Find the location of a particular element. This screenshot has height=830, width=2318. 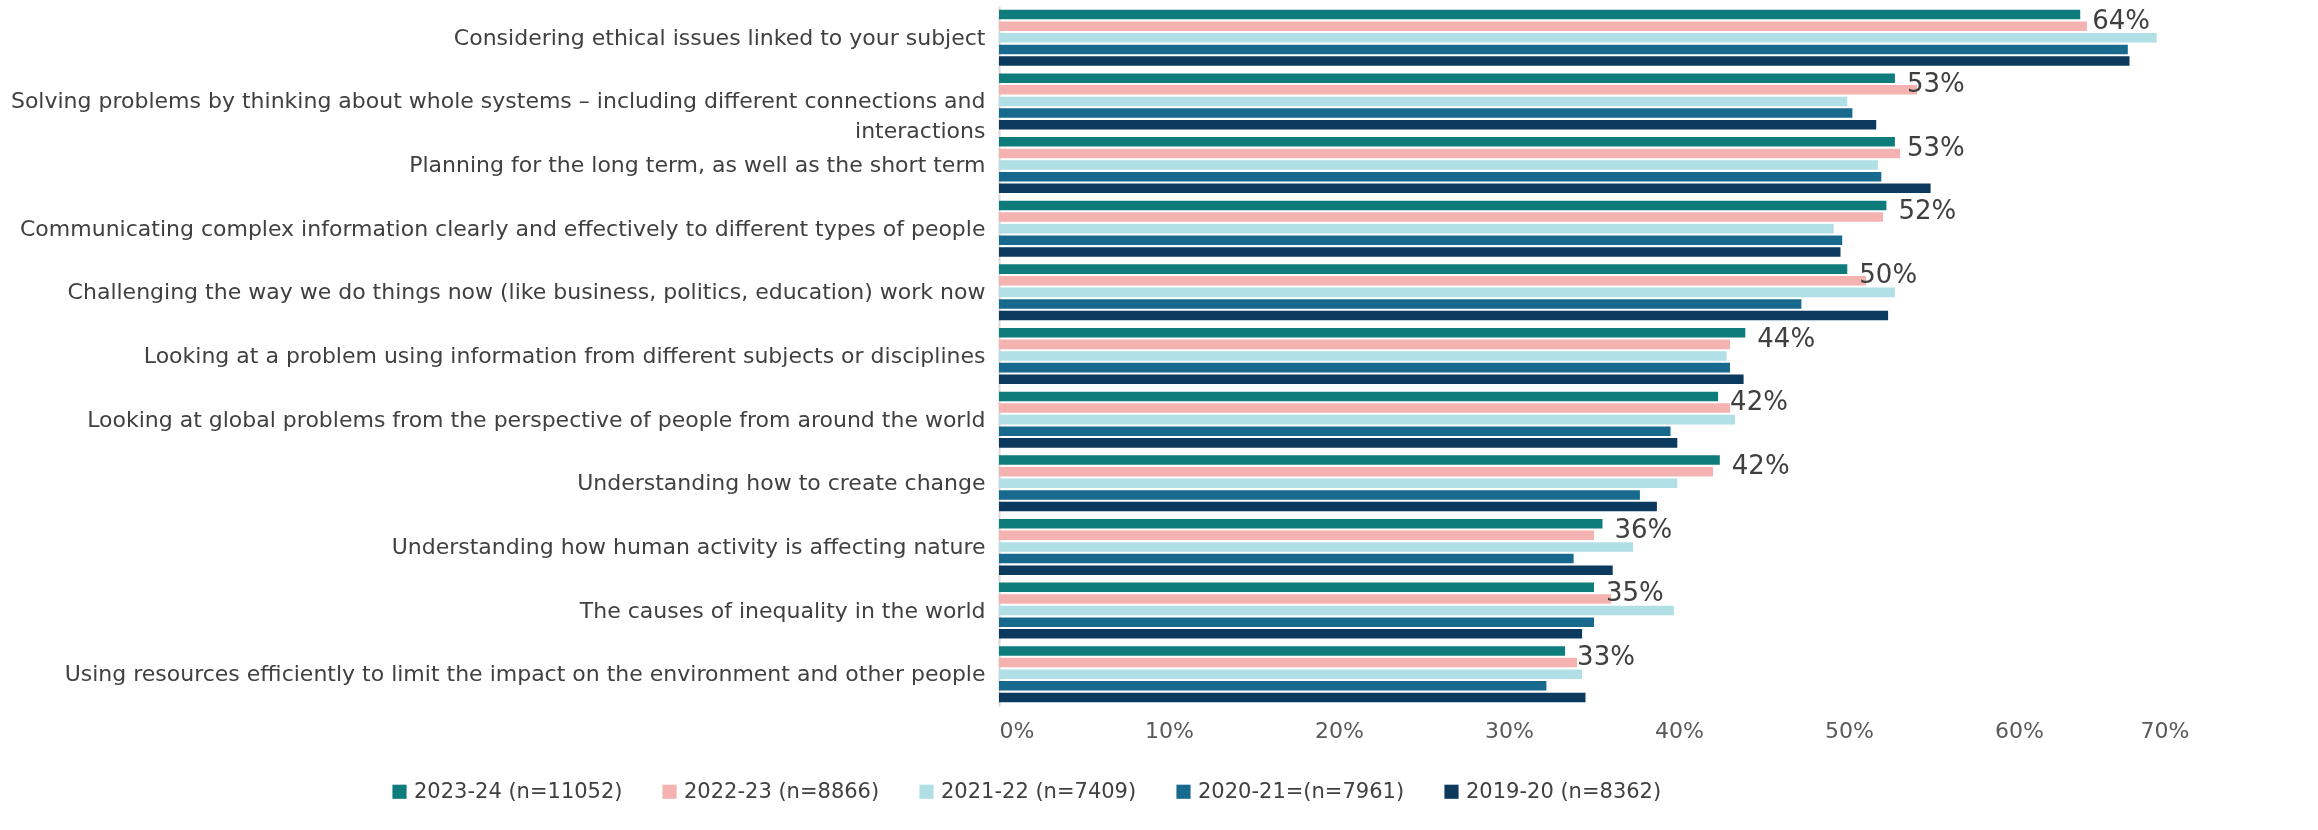

x-tick-label: 30% is located at coordinates (1509, 730).